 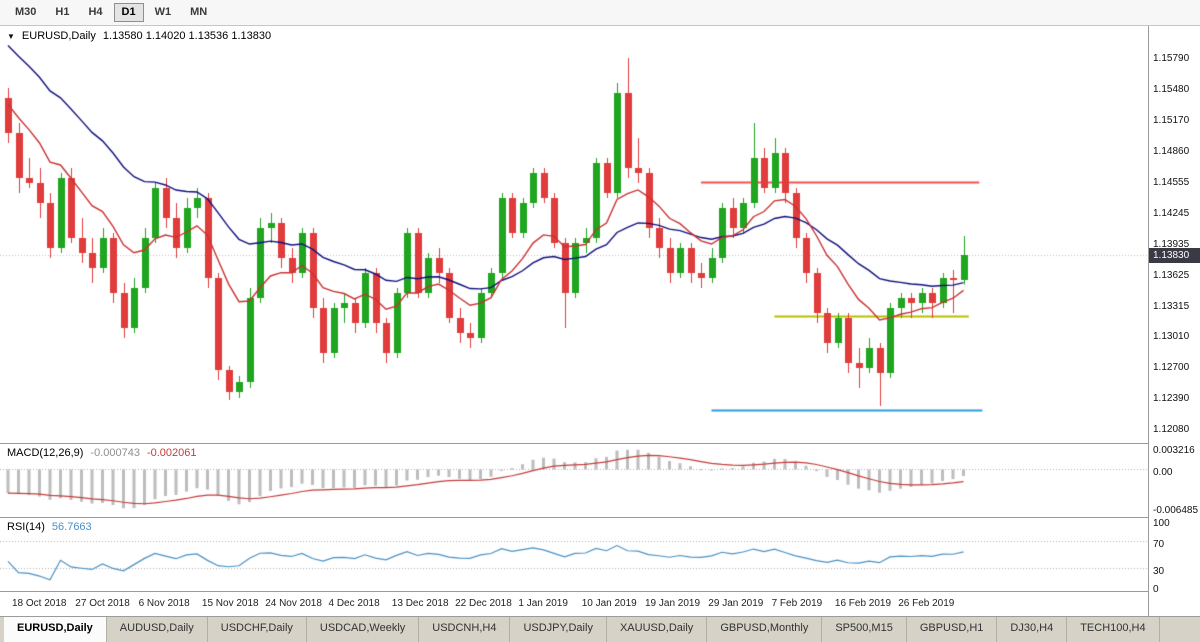 What do you see at coordinates (102, 603) in the screenshot?
I see `date-axis-label: 27 Oct 2018` at bounding box center [102, 603].